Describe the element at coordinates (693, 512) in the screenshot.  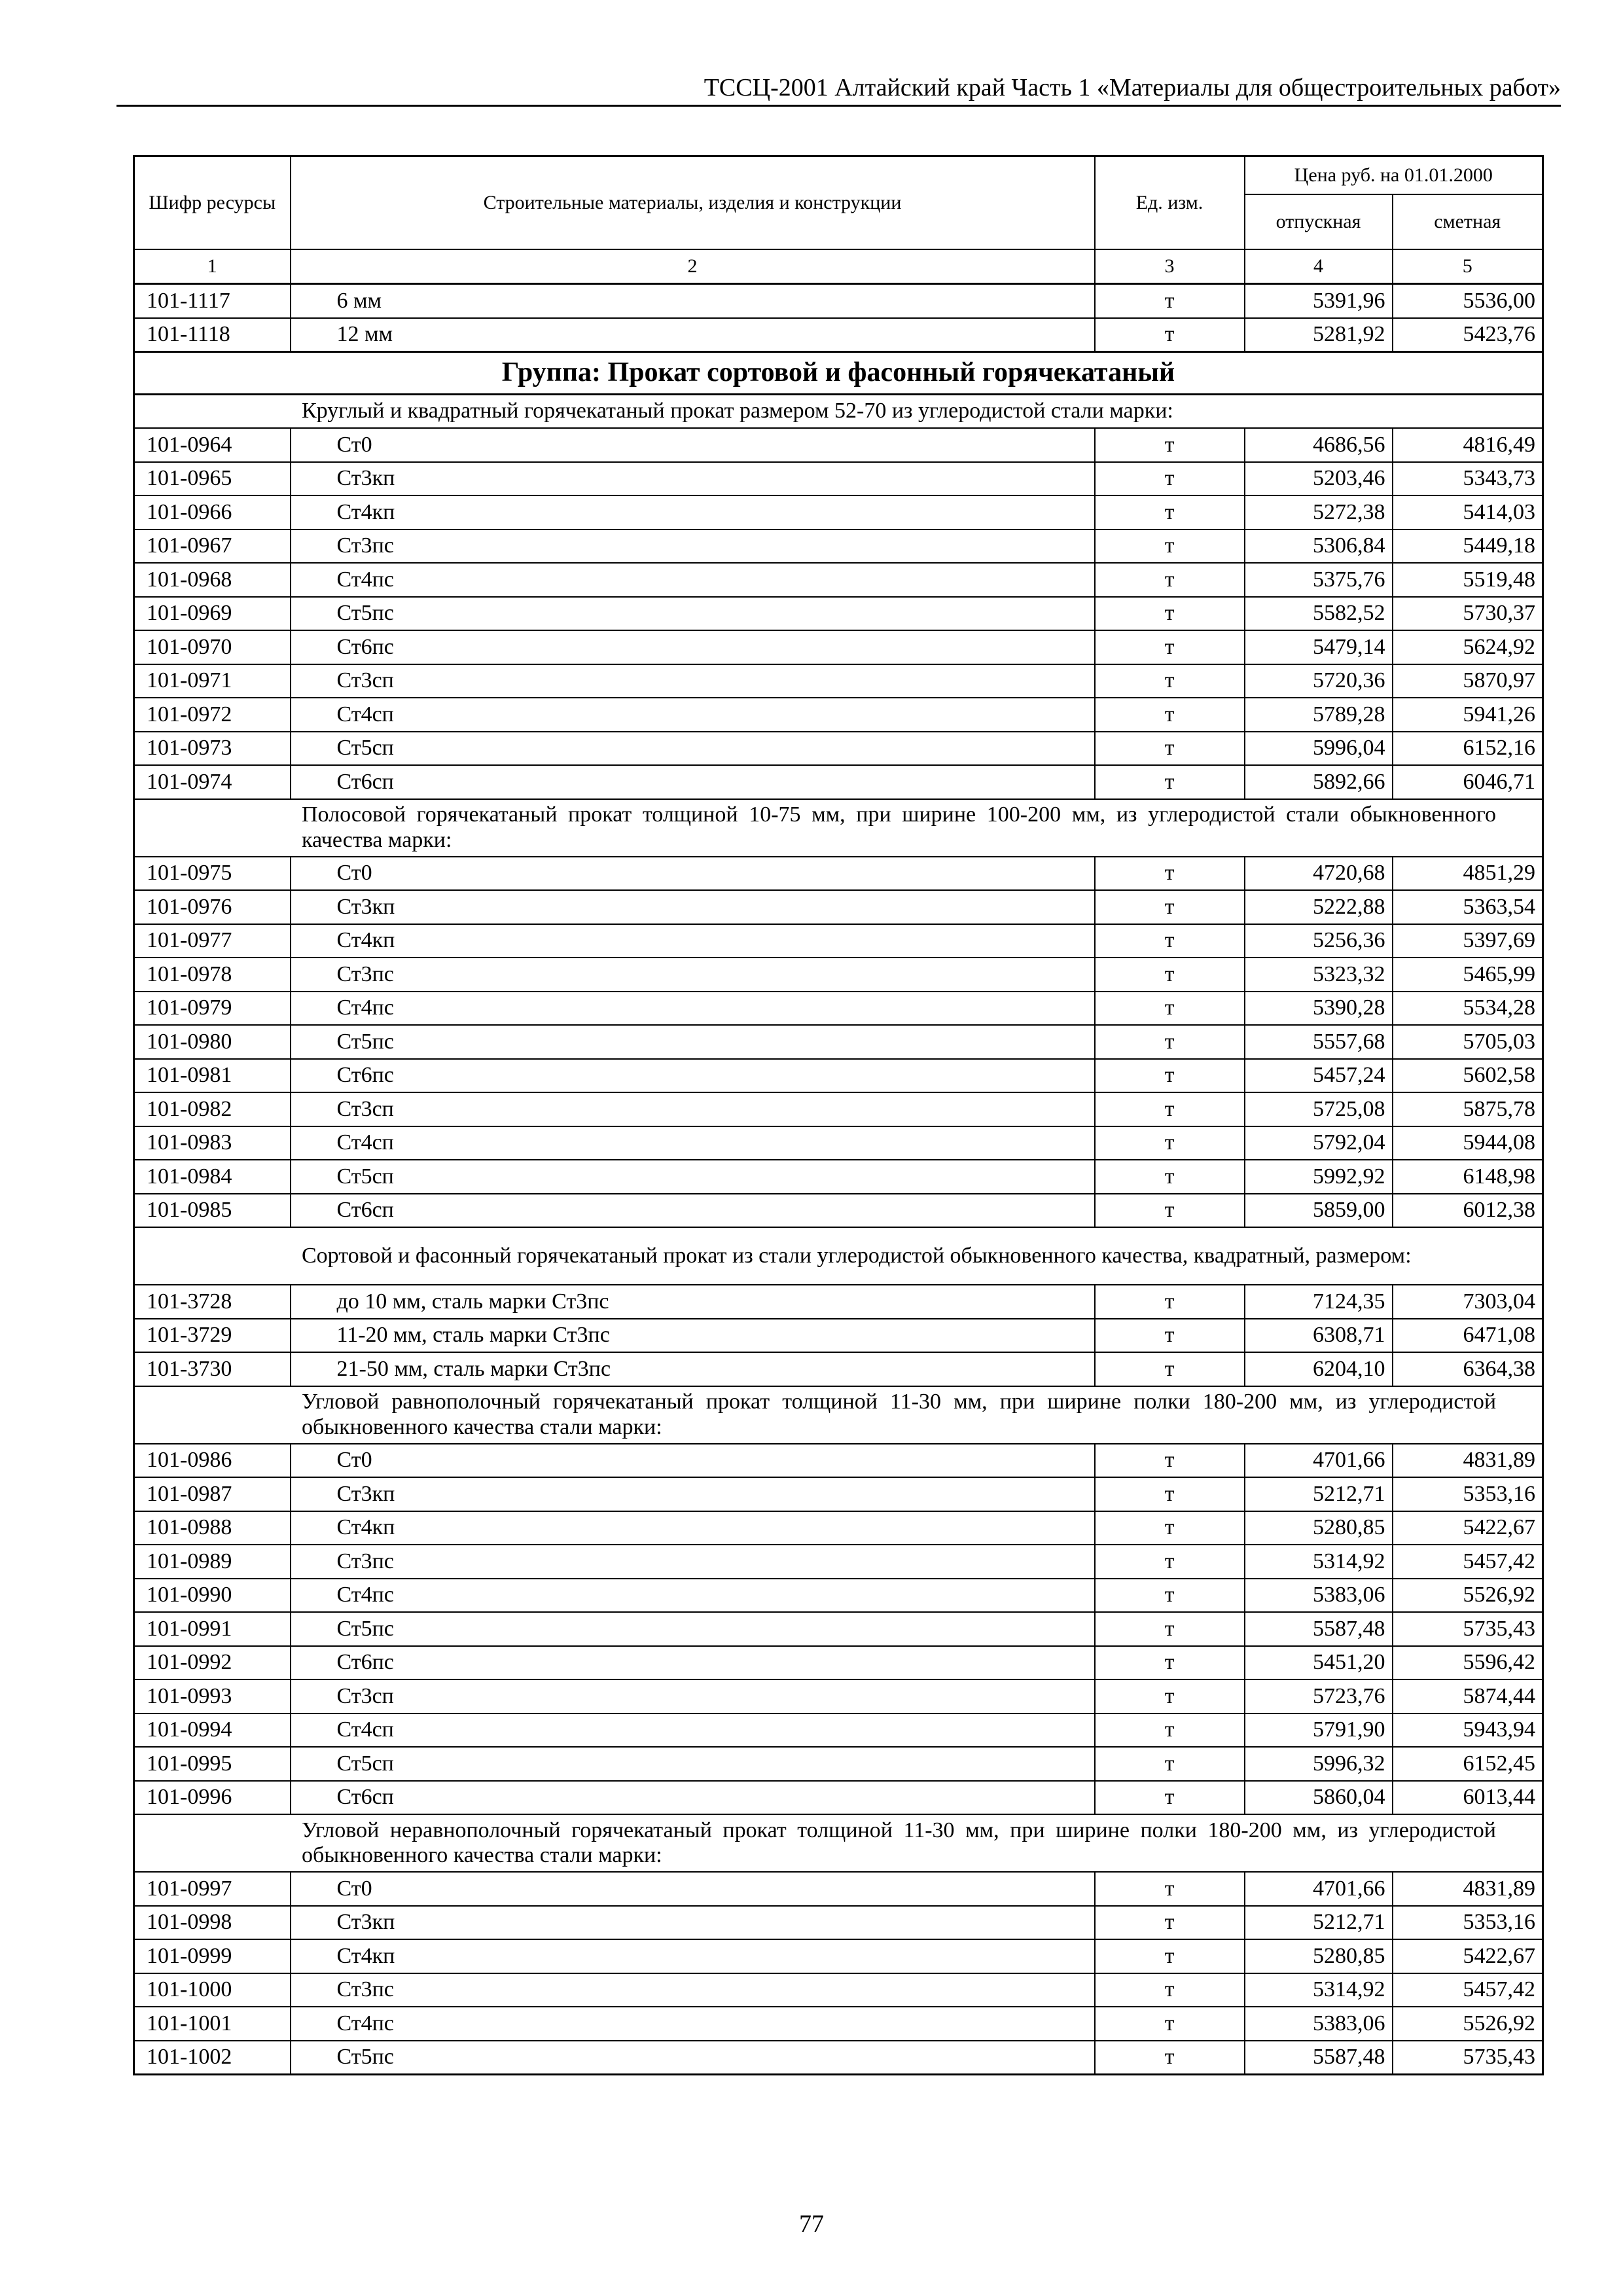
I see `material-name: Ст4кп` at that location.